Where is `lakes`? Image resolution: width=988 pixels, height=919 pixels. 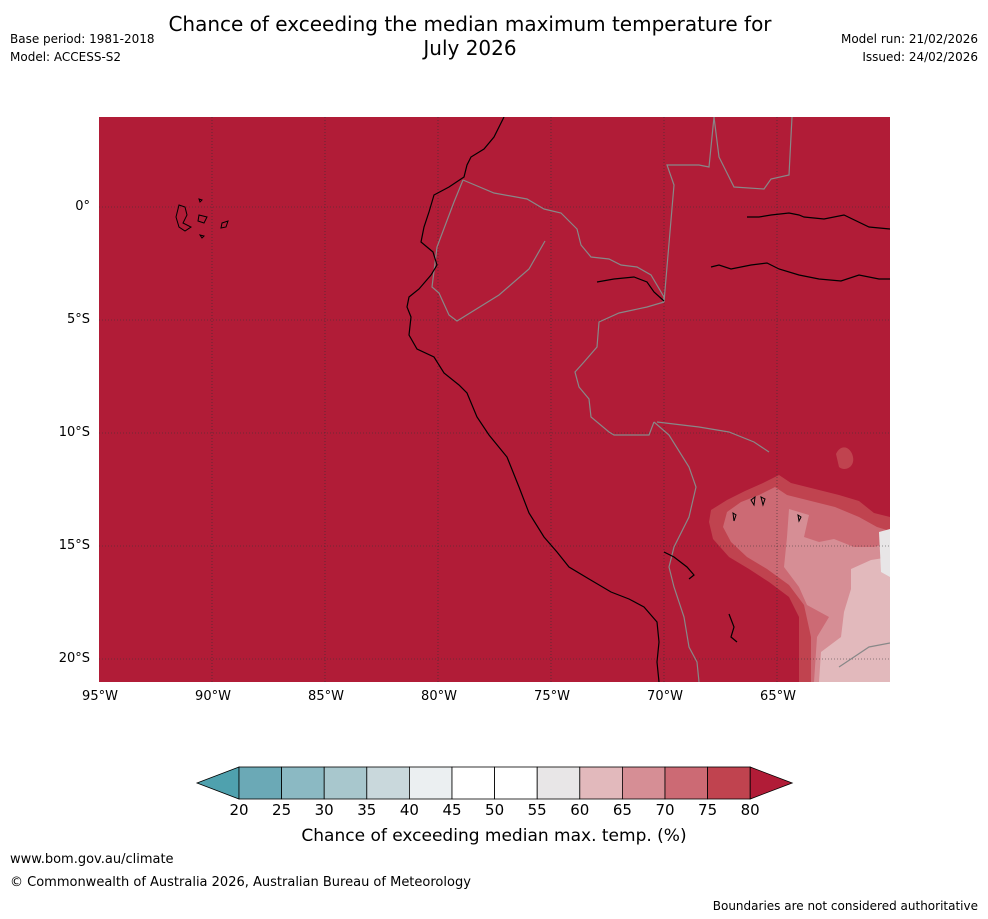
lakes is located at coordinates (767, 509).